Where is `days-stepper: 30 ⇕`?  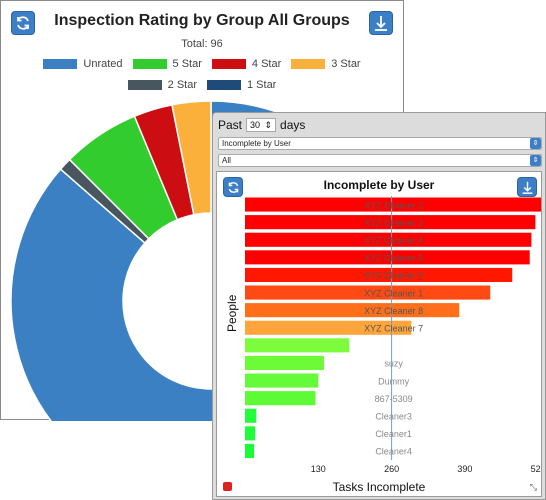 days-stepper: 30 ⇕ is located at coordinates (261, 125).